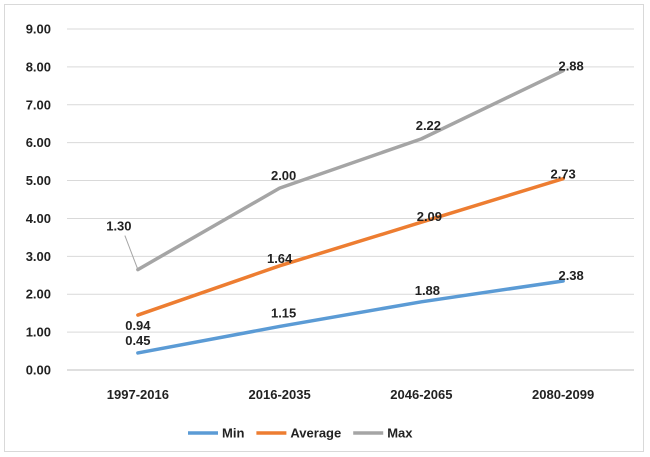  I want to click on y-tick-label: 0.00, so click(38, 370).